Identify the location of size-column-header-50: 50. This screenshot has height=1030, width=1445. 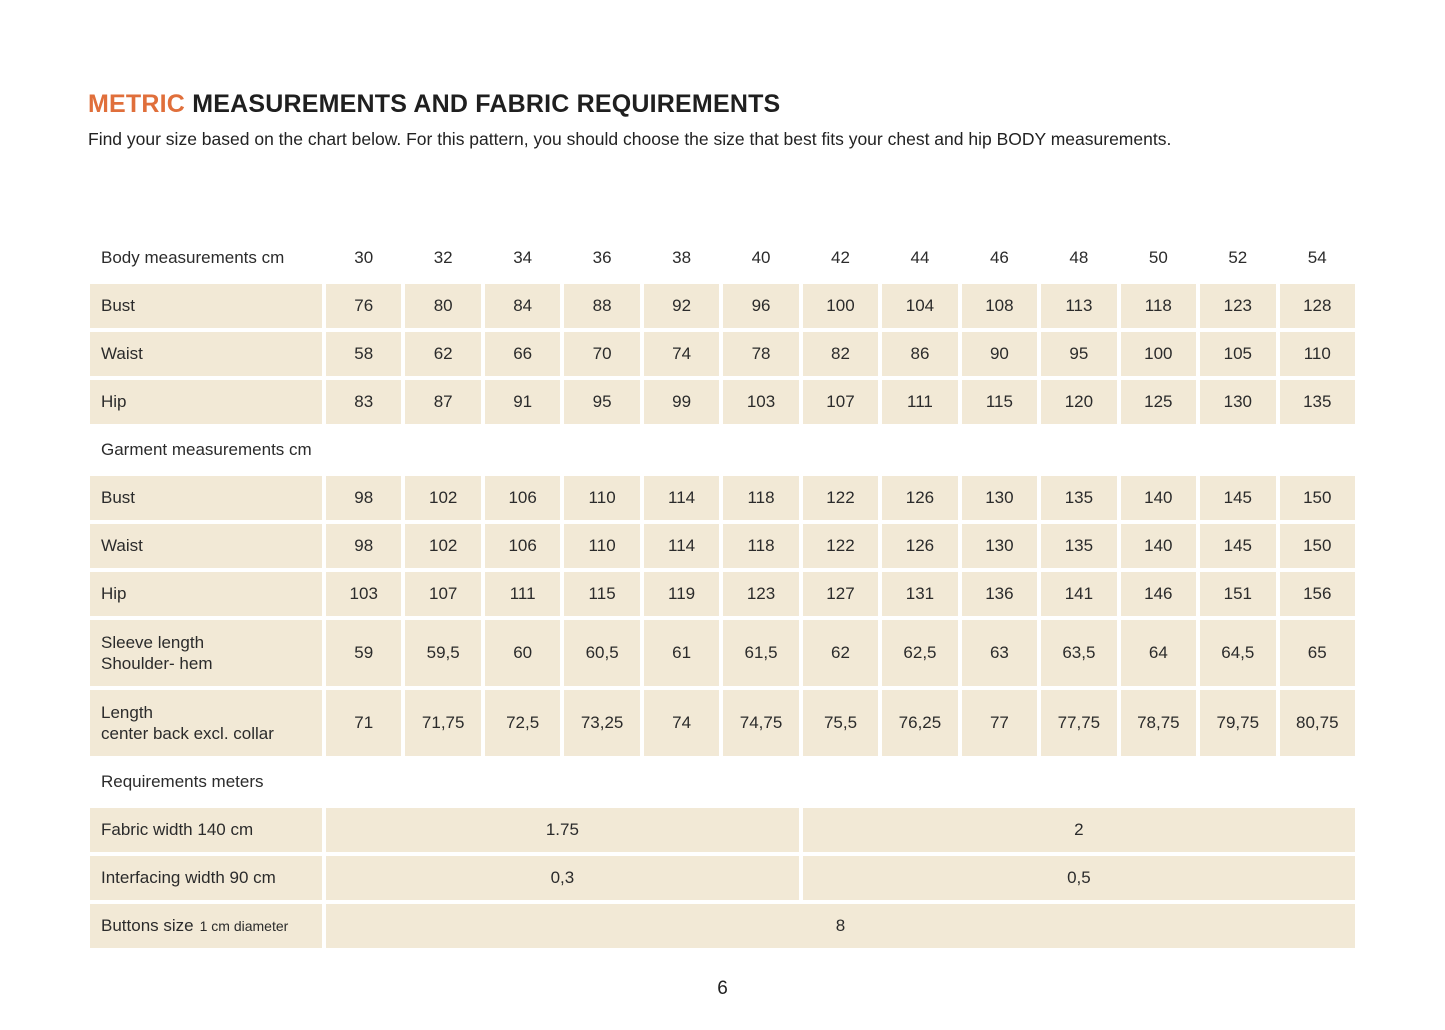
(1158, 258).